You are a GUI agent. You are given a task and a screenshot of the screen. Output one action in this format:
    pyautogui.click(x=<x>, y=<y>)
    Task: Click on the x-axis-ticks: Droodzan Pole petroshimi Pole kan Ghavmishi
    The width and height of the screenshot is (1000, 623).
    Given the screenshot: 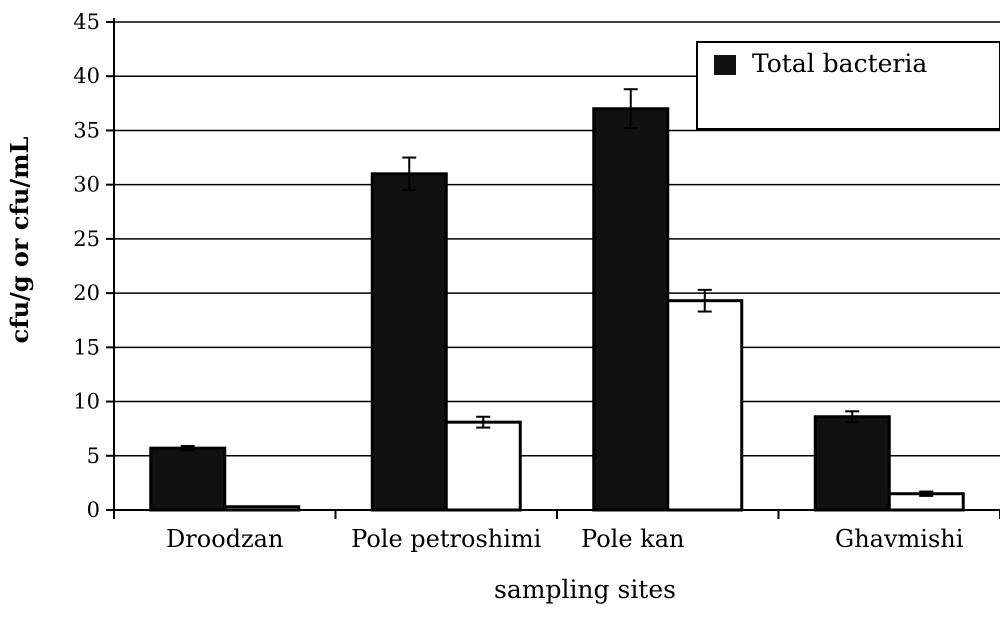 What is the action you would take?
    pyautogui.click(x=556, y=531)
    